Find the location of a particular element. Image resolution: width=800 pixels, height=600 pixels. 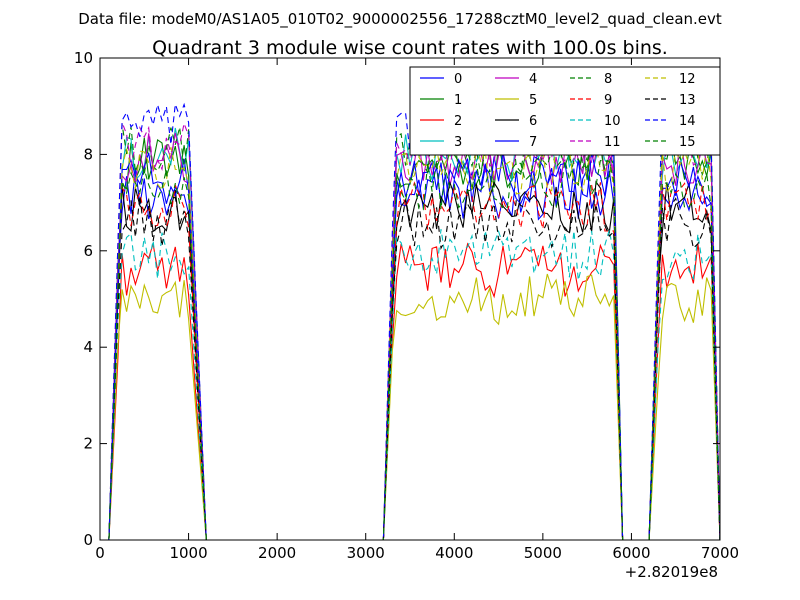

x-tick-label: 3000 is located at coordinates (366, 553).